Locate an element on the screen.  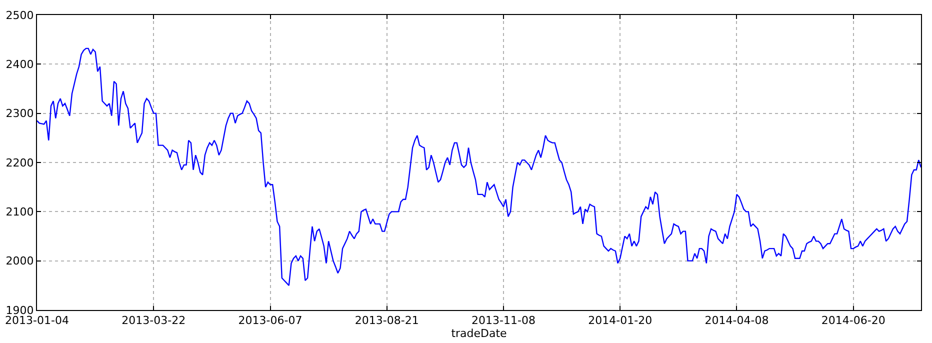
x-tick-label: 2014-04-08 is located at coordinates (736, 321).